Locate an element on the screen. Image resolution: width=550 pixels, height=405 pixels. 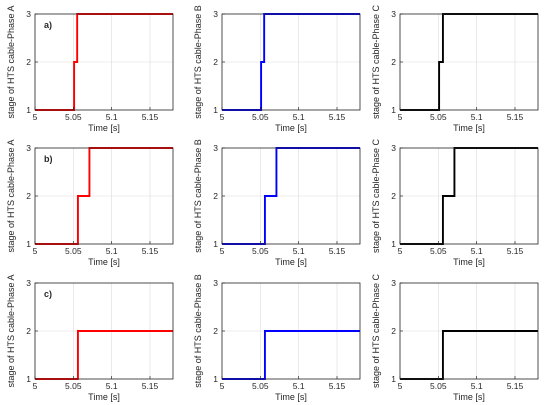
panel-label: a) is located at coordinates (48, 25).